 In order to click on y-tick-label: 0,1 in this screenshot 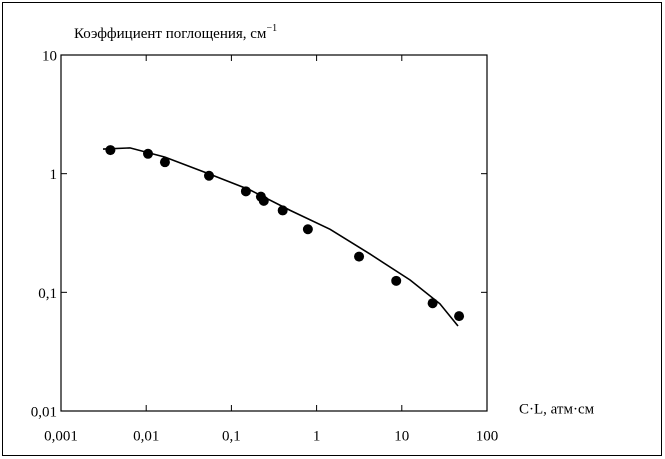, I will do `click(47, 294)`.